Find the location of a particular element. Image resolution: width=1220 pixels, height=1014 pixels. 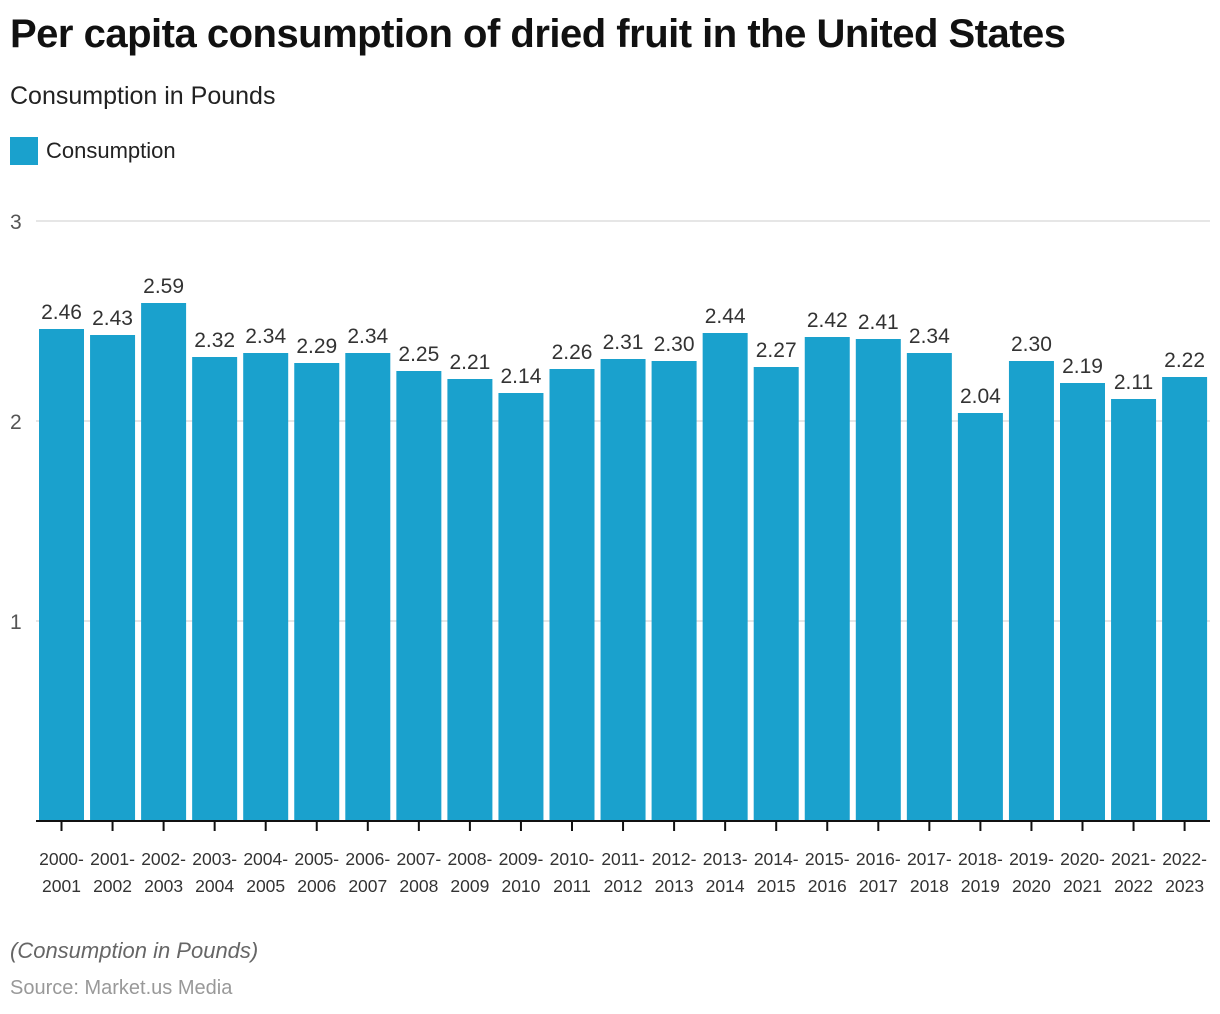

x-tick-label: 2011- is located at coordinates (623, 859).